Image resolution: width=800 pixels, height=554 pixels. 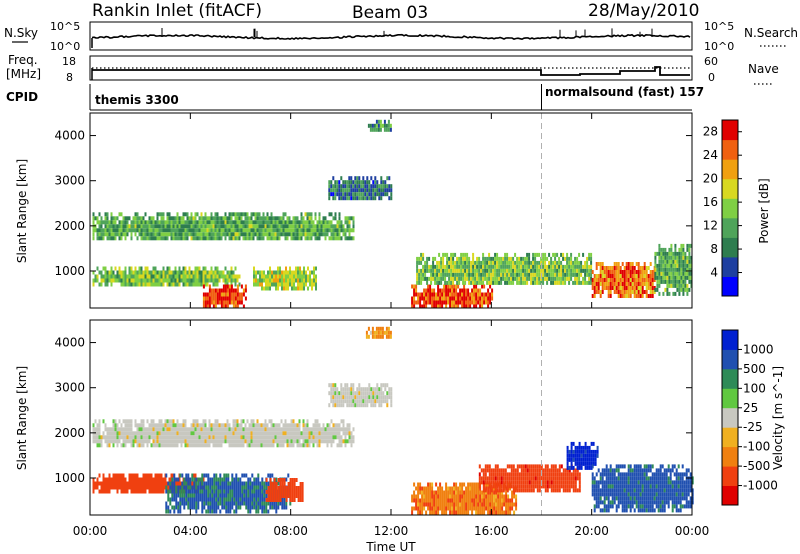 What do you see at coordinates (711, 61) in the screenshot?
I see `freq-right-tick-top: 60` at bounding box center [711, 61].